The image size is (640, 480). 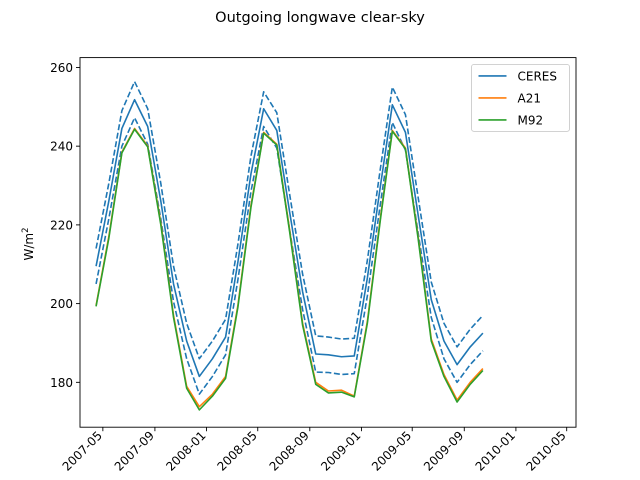 I want to click on x-tick-label-5: 2009-01, so click(x=340, y=450).